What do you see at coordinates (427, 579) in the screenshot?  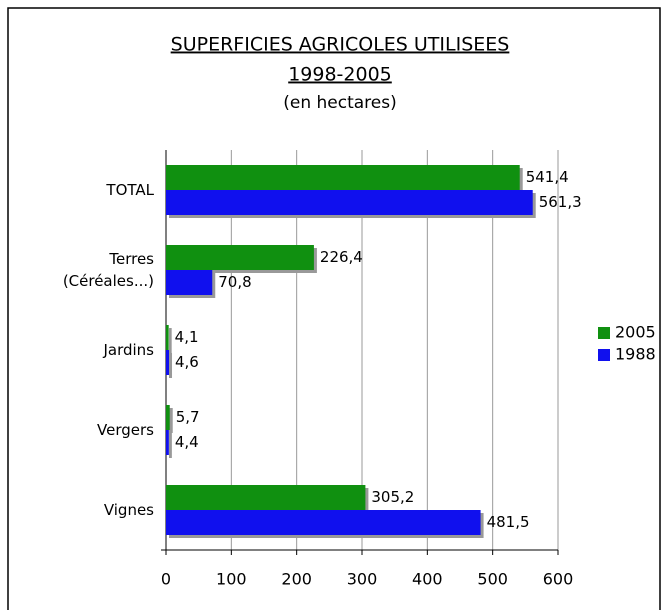 I see `x-tick-label: 400` at bounding box center [427, 579].